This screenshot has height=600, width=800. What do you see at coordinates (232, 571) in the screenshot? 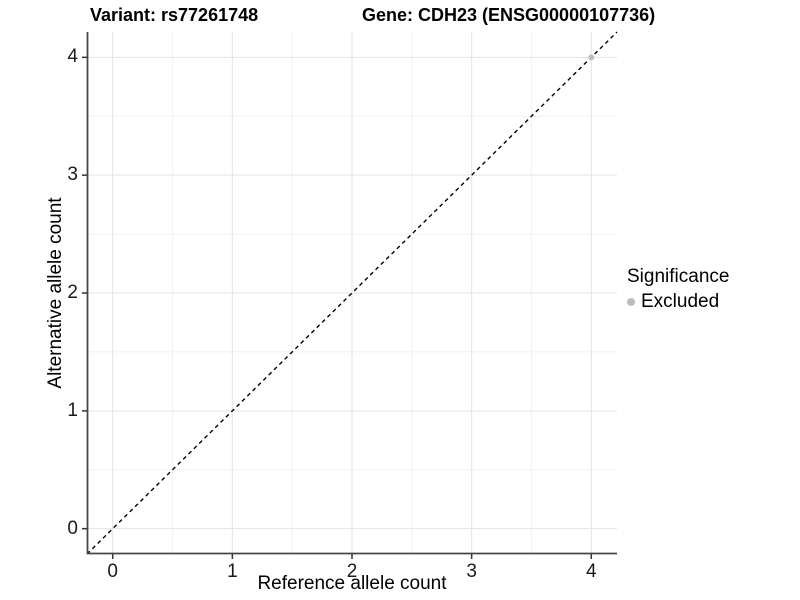
I see `x-tick-label: 1` at bounding box center [232, 571].